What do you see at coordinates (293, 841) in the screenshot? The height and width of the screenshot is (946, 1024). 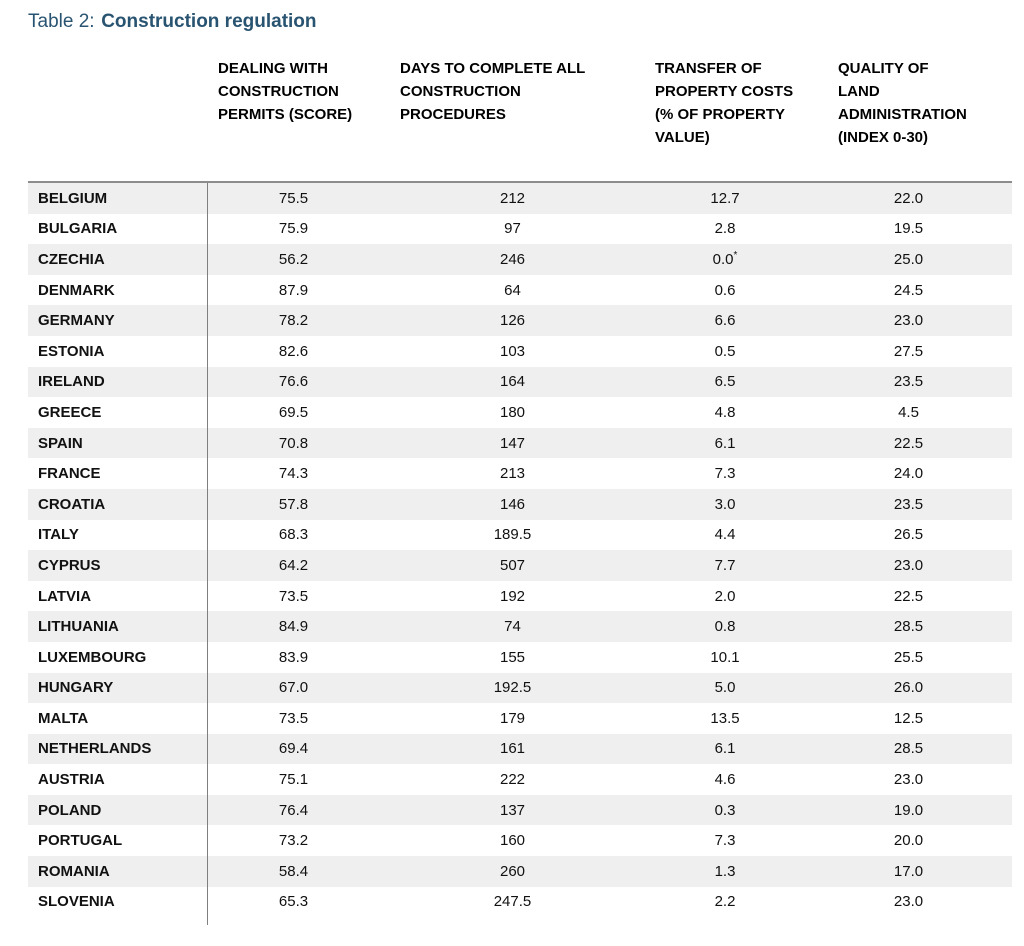 I see `permits-score-cell: 73.2` at bounding box center [293, 841].